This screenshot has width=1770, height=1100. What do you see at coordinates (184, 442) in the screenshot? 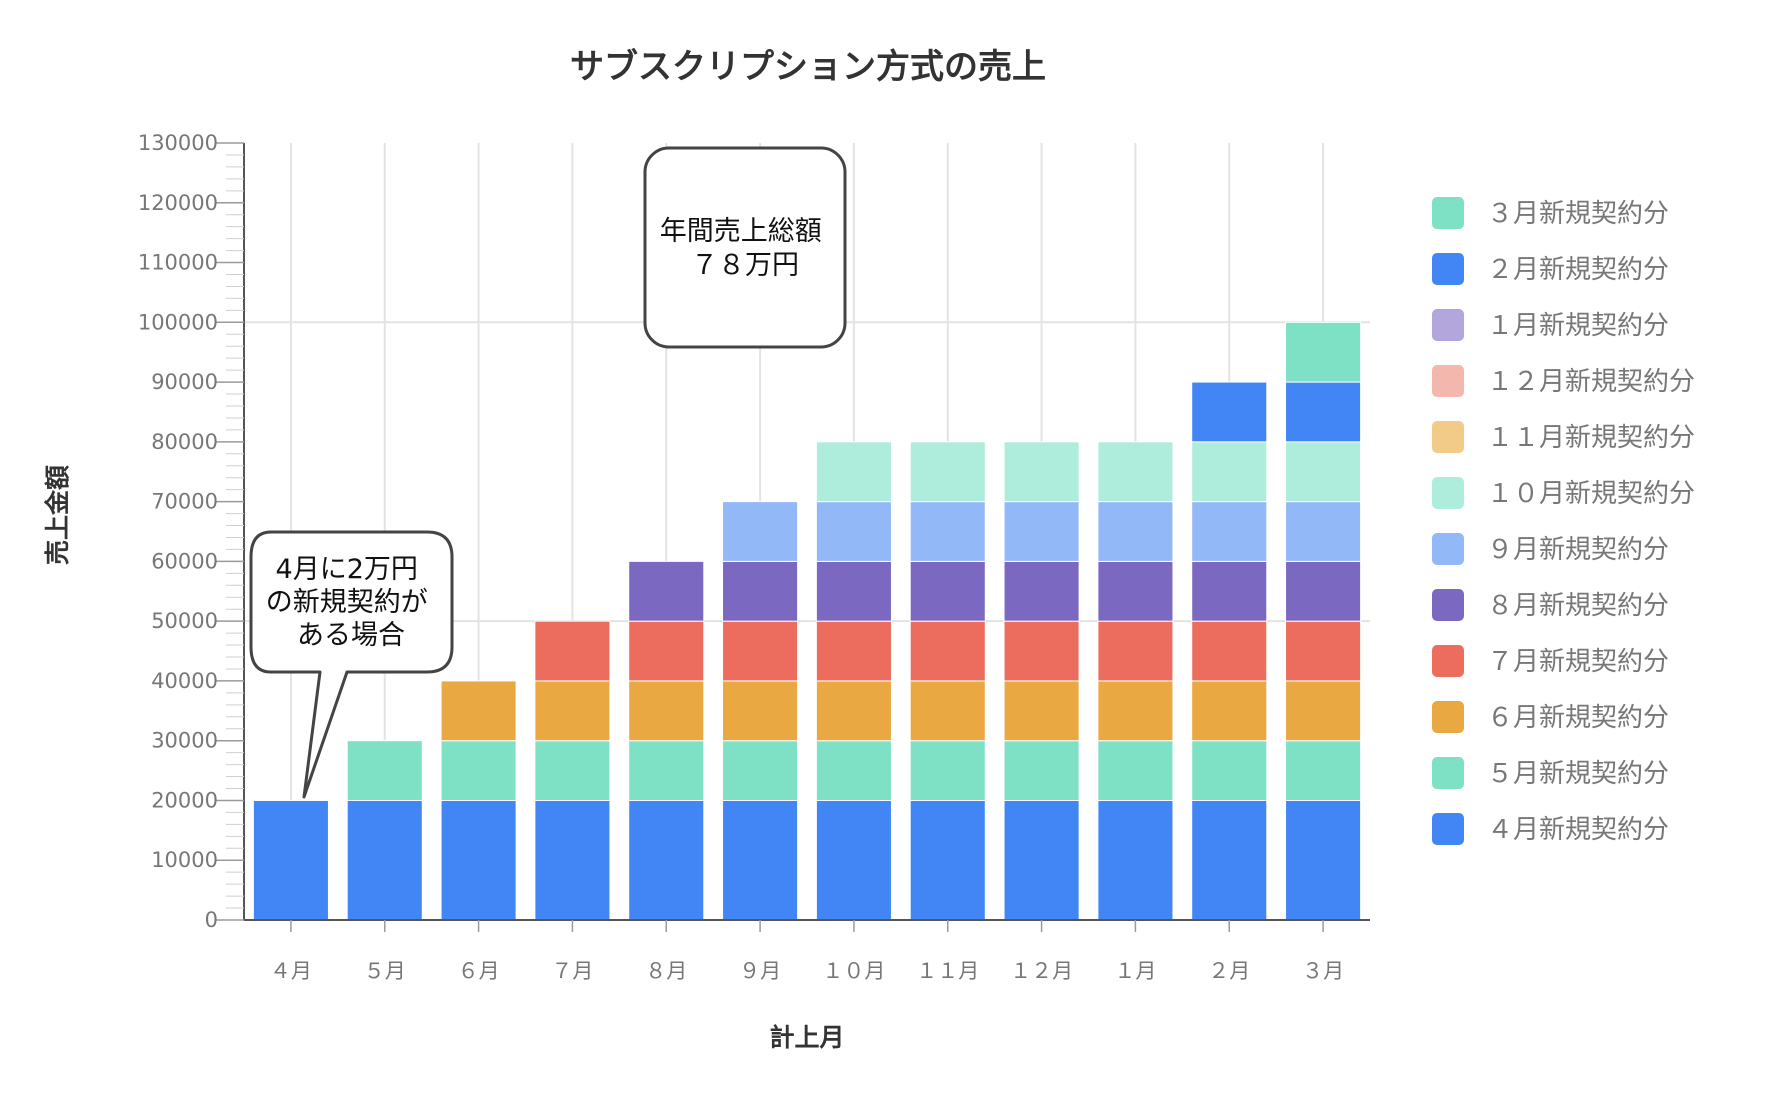
I see `y-tick-label: 80000` at bounding box center [184, 442].